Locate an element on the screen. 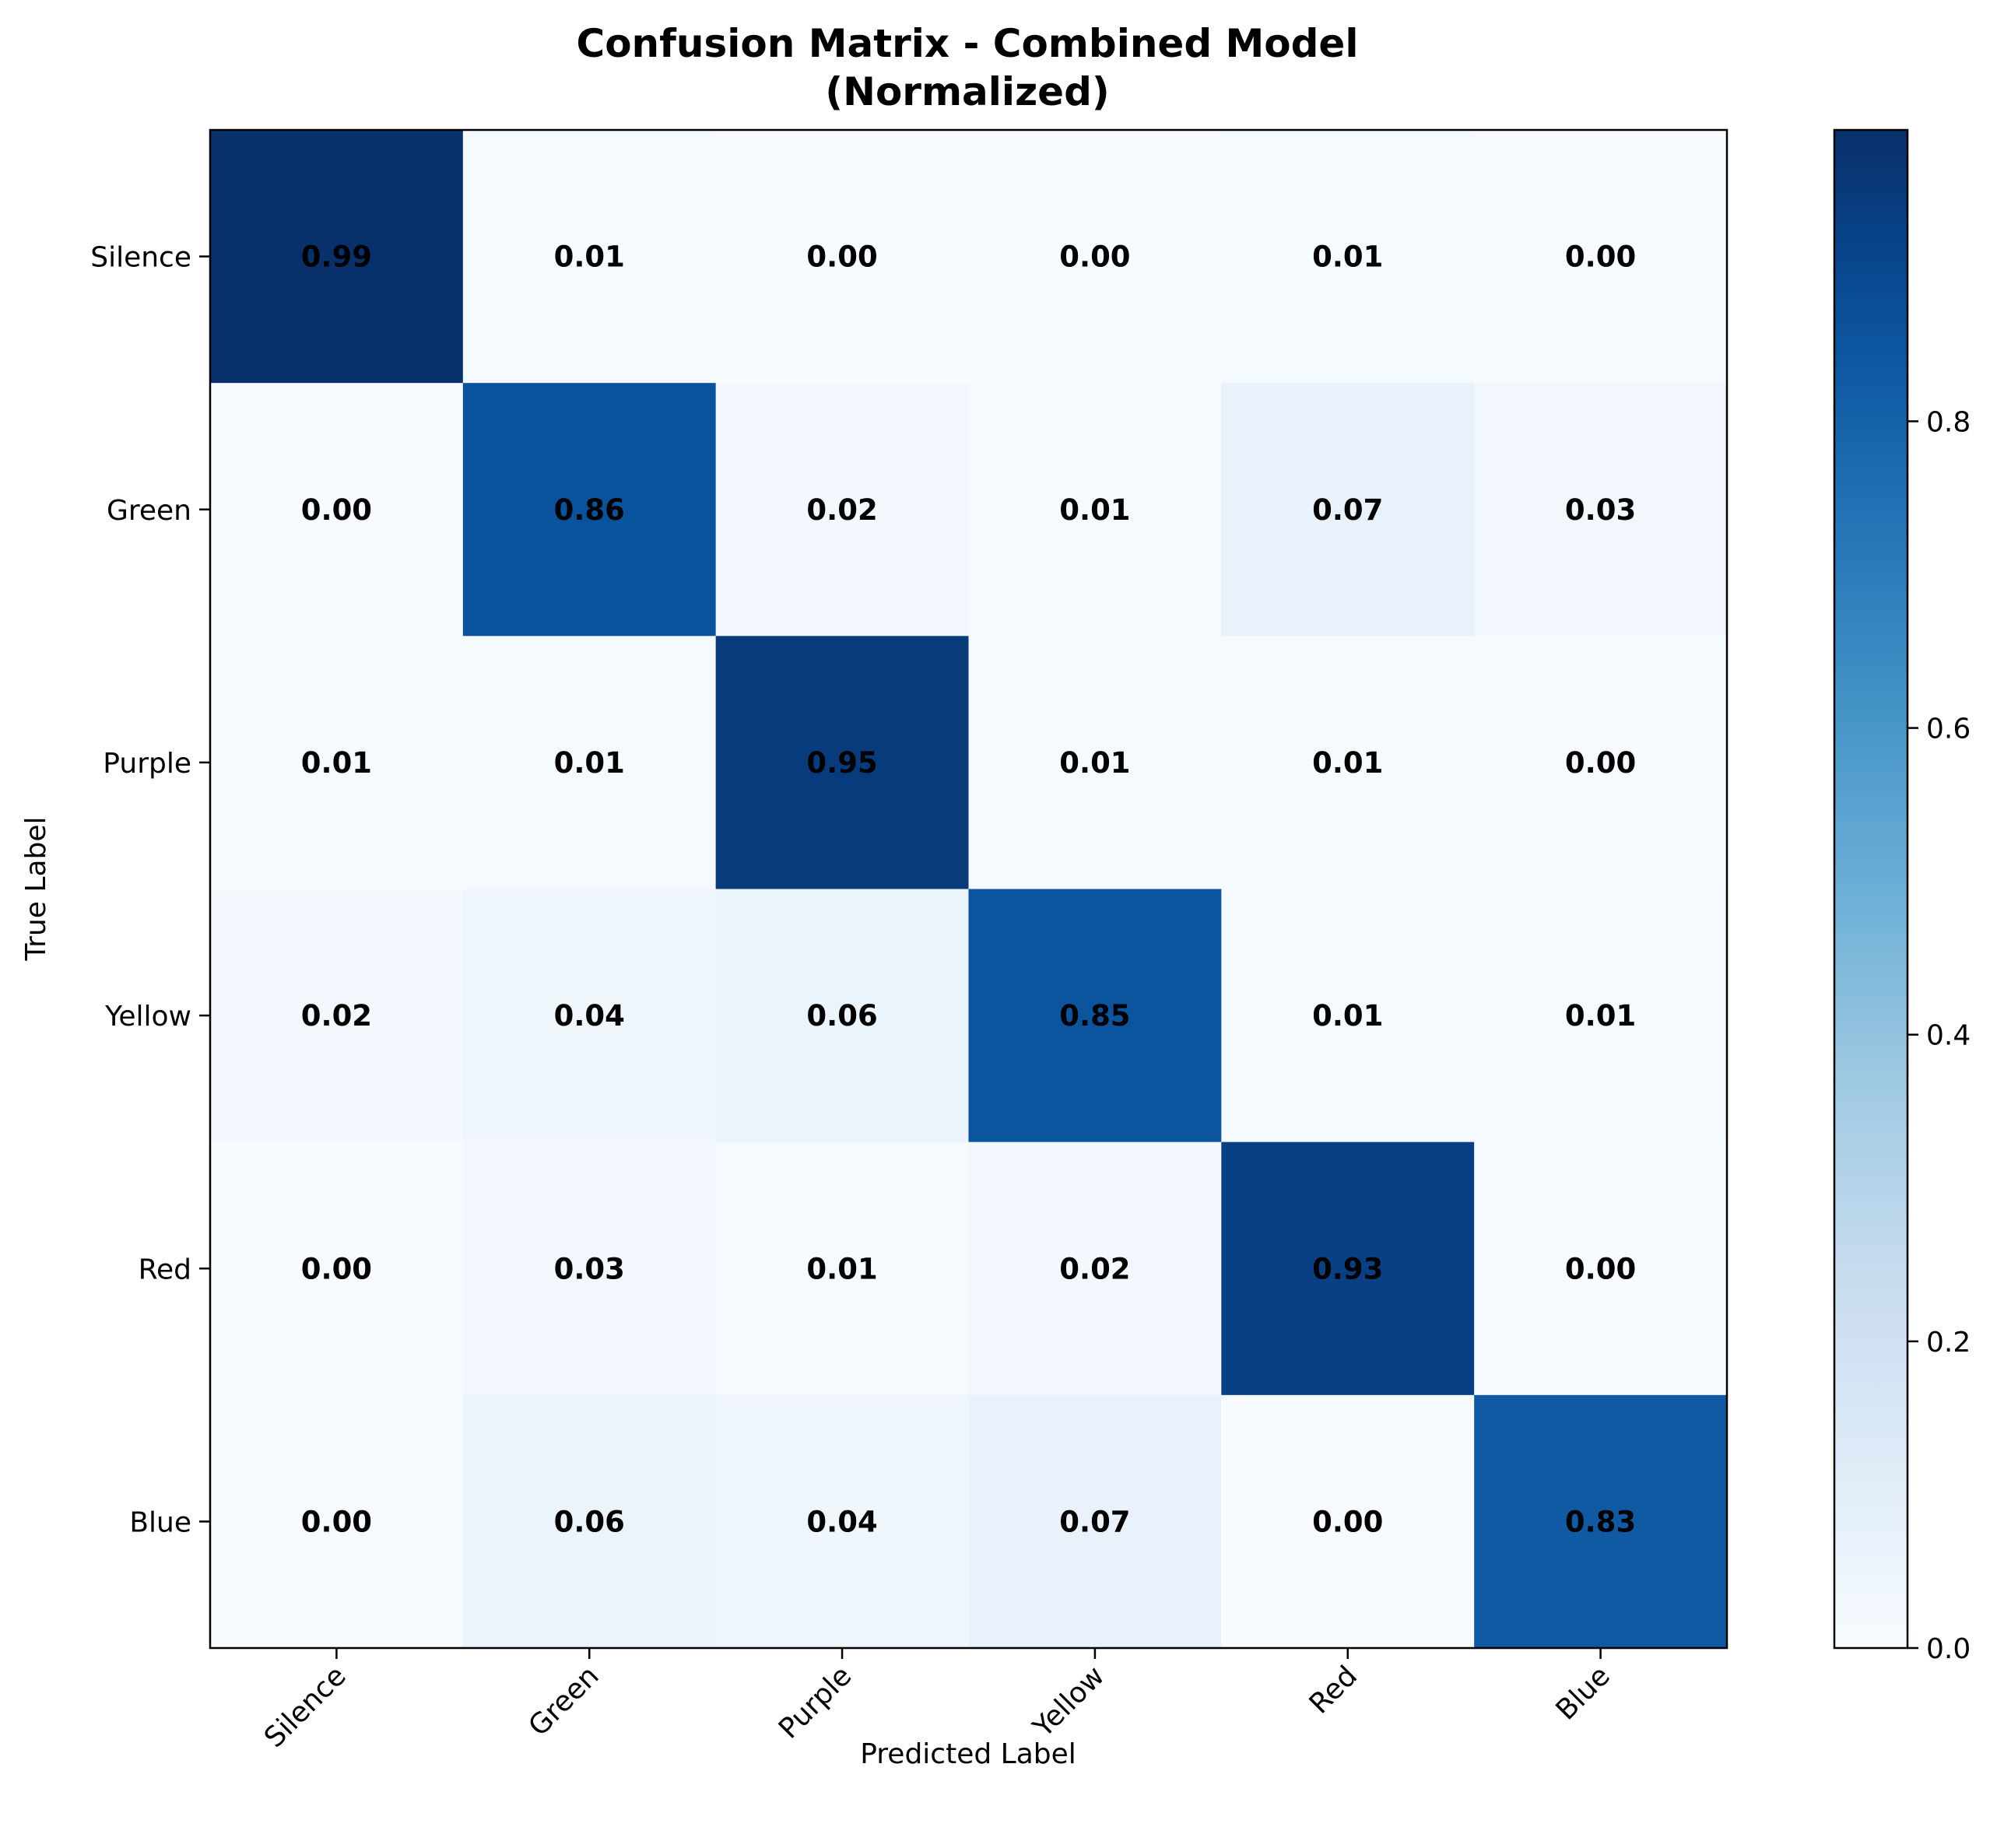 This screenshot has height=1848, width=2004. x-tick-label: Purple is located at coordinates (815, 1702).